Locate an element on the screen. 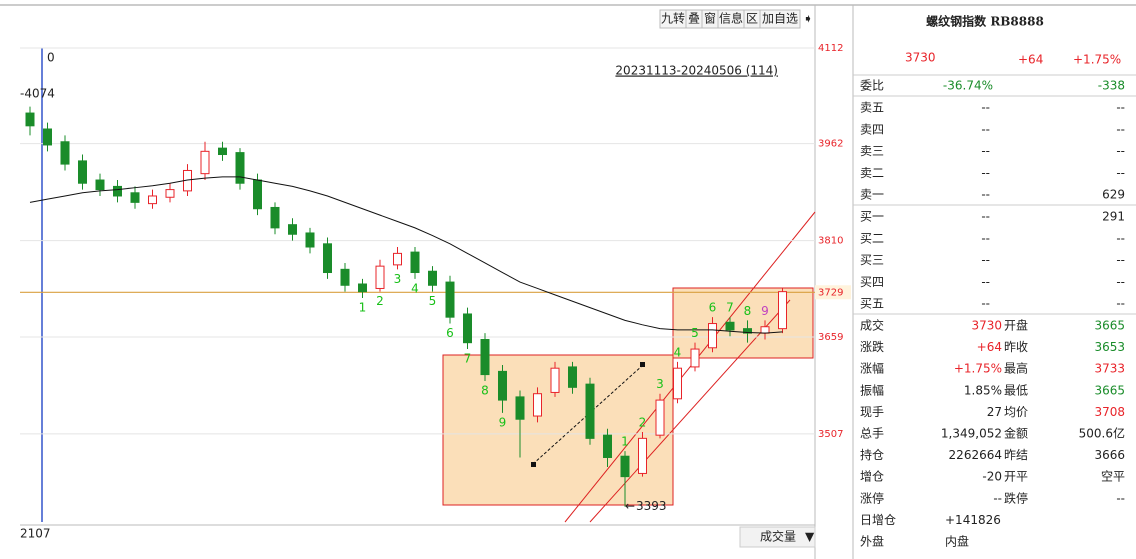 This screenshot has height=559, width=1136. toolbar-button is located at coordinates (780, 19).